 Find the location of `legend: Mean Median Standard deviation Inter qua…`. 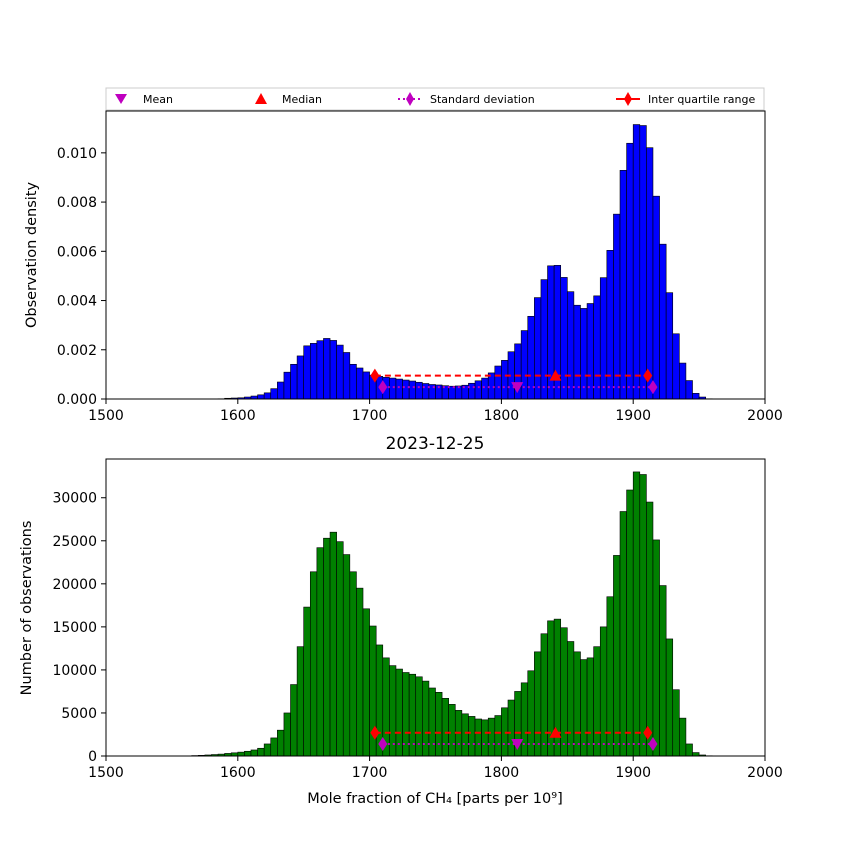

legend: Mean Median Standard deviation Inter qua… is located at coordinates (435, 99).